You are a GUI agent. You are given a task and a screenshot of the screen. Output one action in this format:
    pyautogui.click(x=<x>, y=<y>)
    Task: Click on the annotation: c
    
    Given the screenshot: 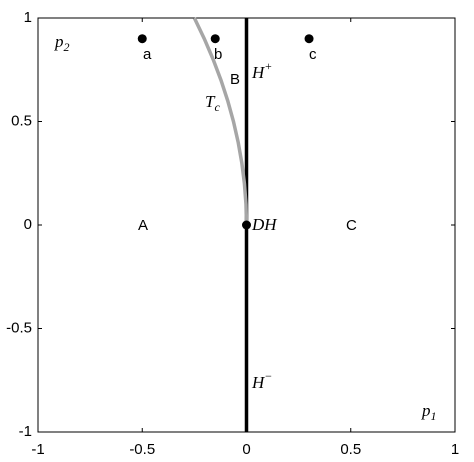 What is the action you would take?
    pyautogui.click(x=313, y=54)
    